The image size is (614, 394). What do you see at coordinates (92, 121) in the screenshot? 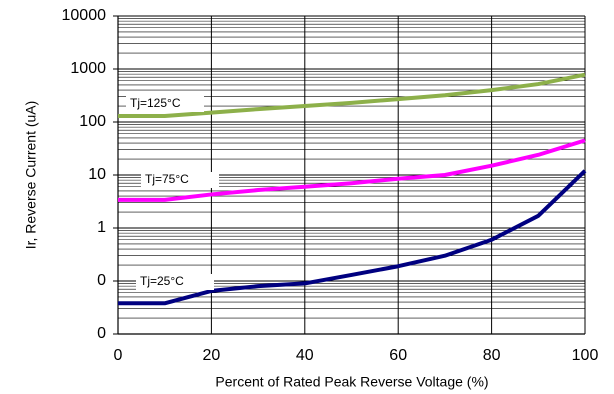
I see `y-tick-label: 100` at bounding box center [92, 121].